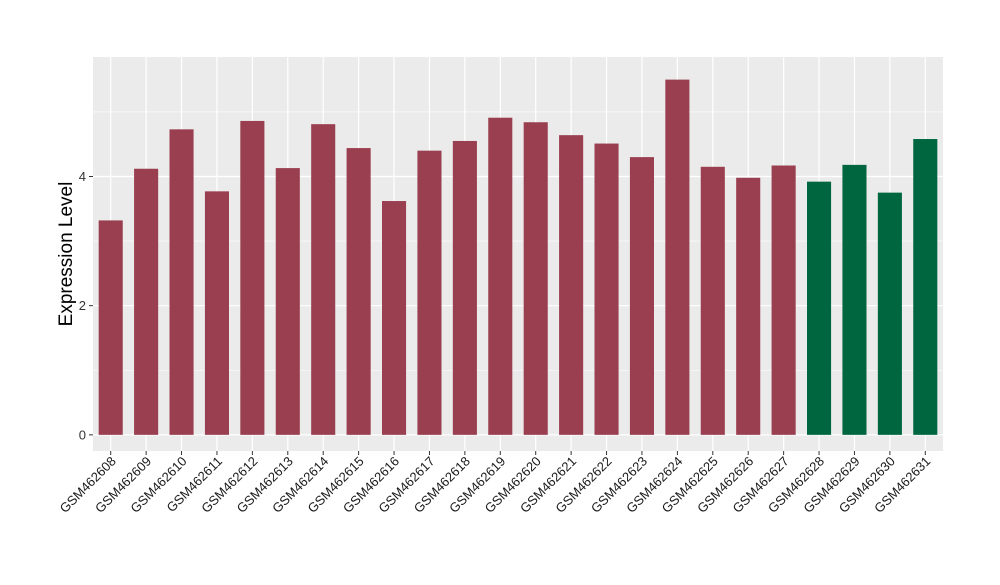 Image resolution: width=1000 pixels, height=585 pixels. Describe the element at coordinates (146, 301) in the screenshot. I see `bar-GSM462609` at that location.